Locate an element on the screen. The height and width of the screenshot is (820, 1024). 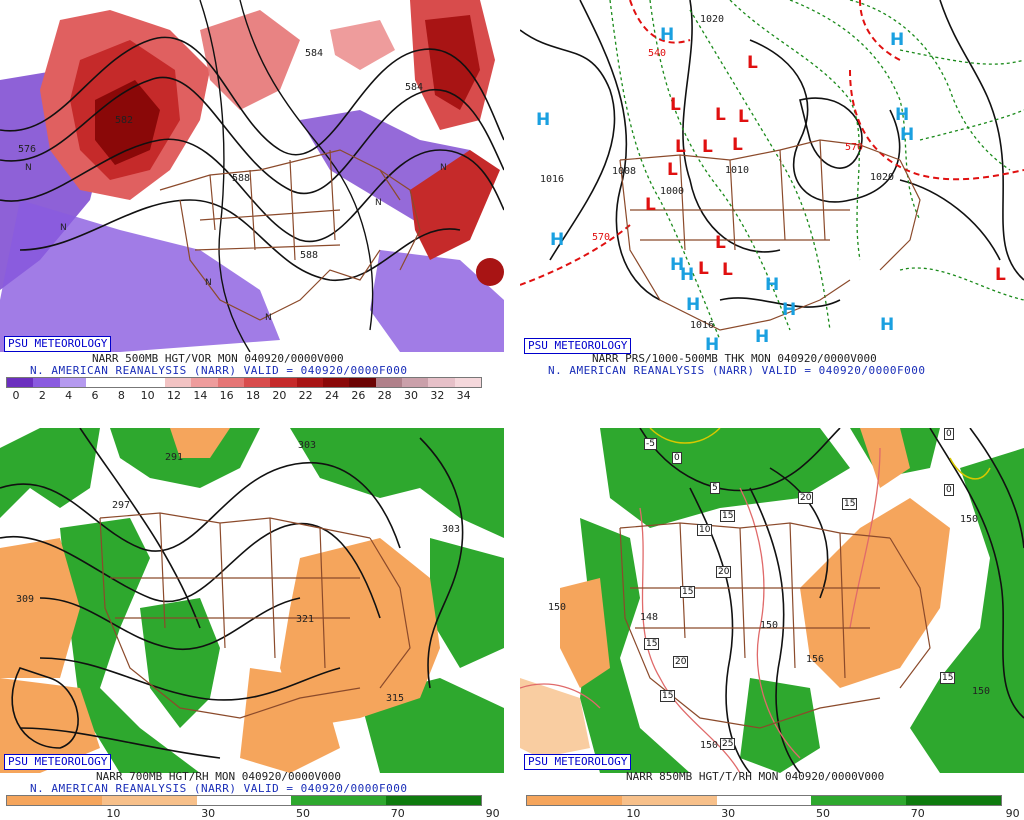
contour-label: 576 is located at coordinates (27, 149).